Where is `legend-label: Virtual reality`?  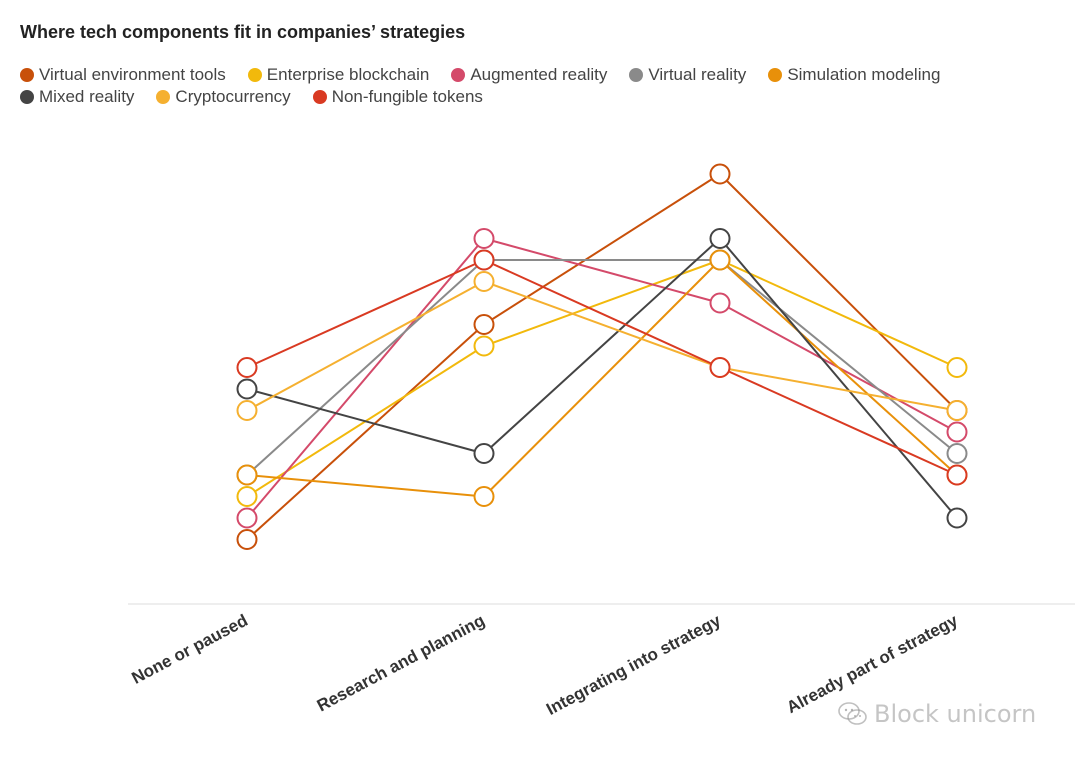
legend-label: Virtual reality is located at coordinates (697, 74).